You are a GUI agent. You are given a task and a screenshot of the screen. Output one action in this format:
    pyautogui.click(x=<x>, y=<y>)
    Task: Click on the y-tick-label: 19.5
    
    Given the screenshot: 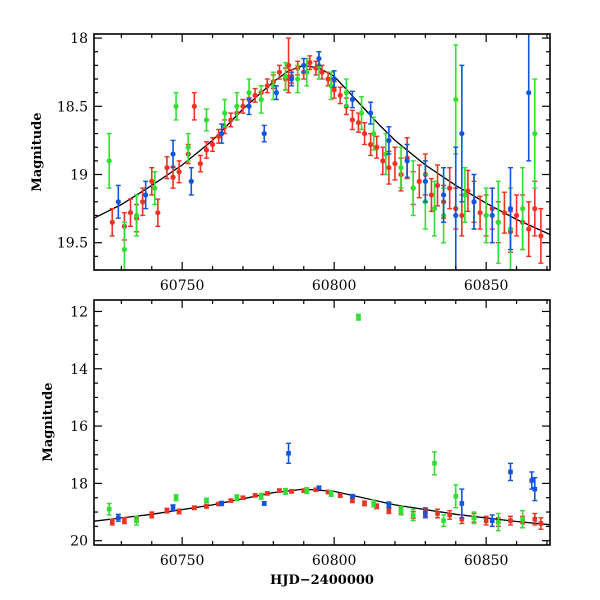 What is the action you would take?
    pyautogui.click(x=72, y=244)
    